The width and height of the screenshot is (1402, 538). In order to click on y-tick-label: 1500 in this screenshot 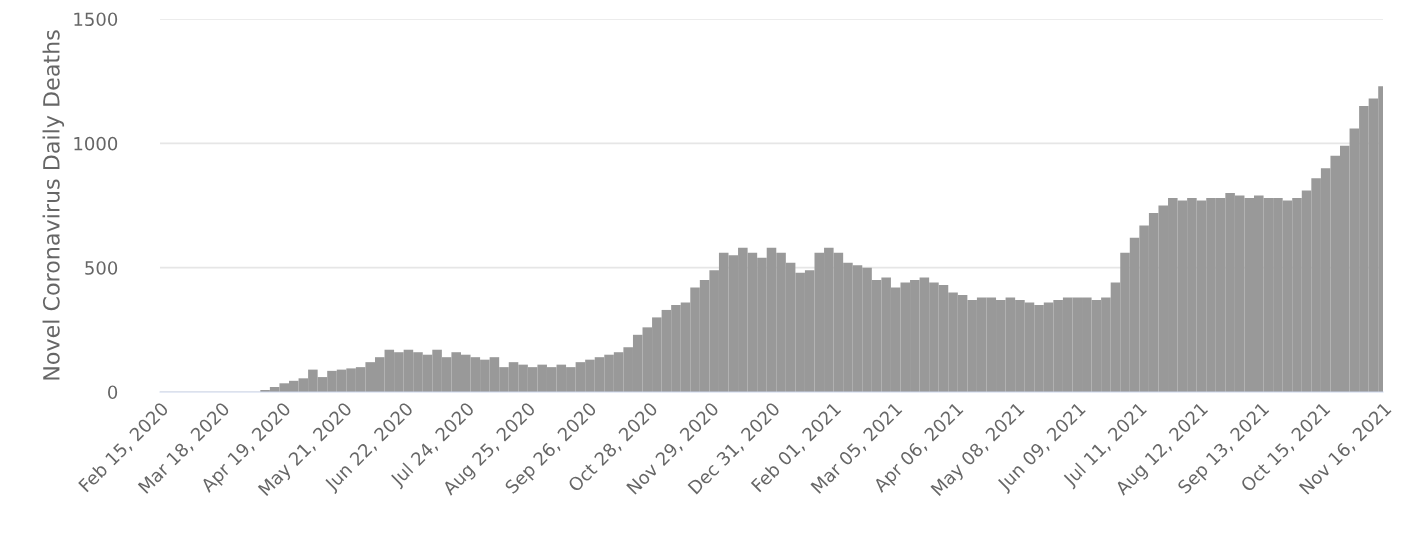, I will do `click(96, 19)`.